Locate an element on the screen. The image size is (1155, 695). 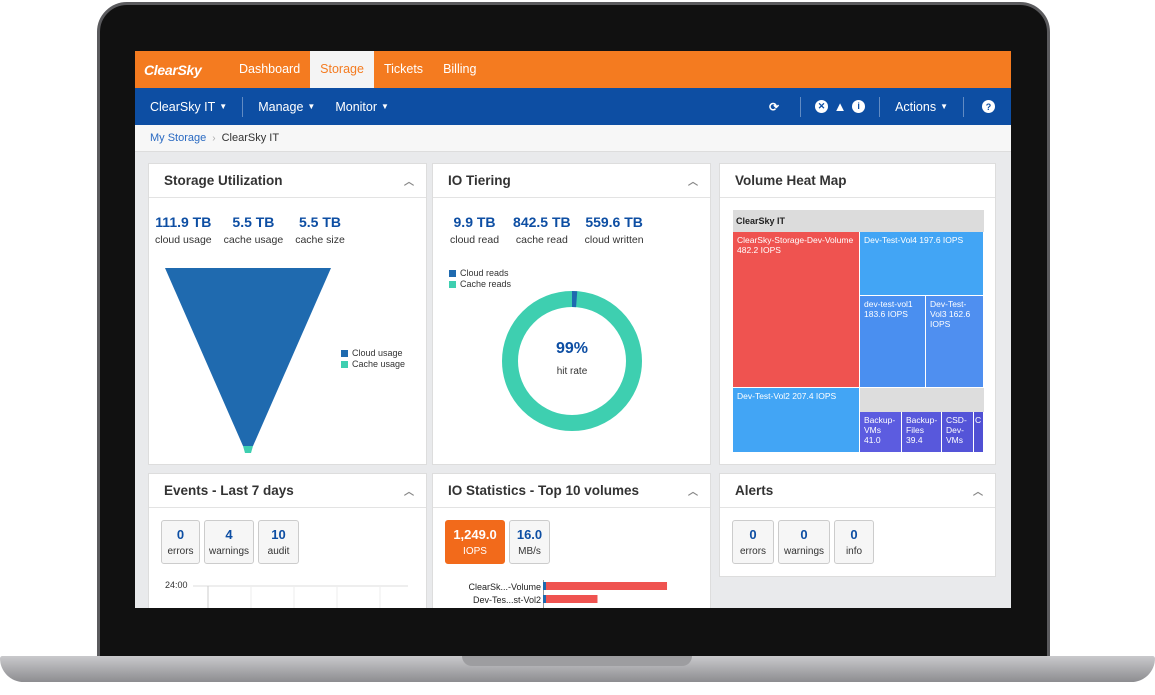
actions-dropdown: Actions ▼ is located at coordinates (921, 106).